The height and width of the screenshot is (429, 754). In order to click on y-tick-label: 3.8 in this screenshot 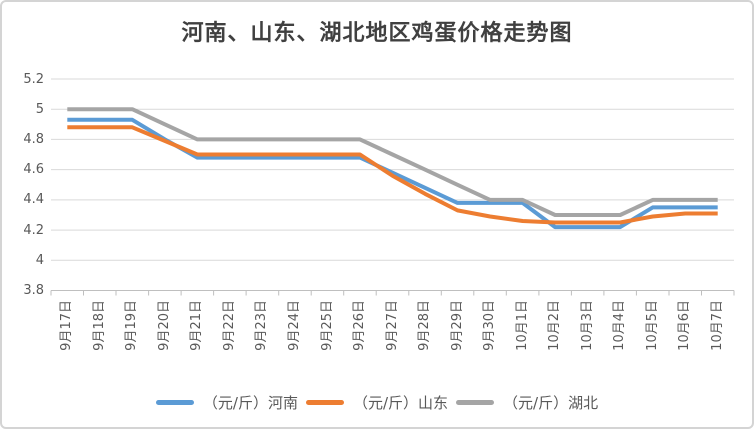, I will do `click(33, 290)`.